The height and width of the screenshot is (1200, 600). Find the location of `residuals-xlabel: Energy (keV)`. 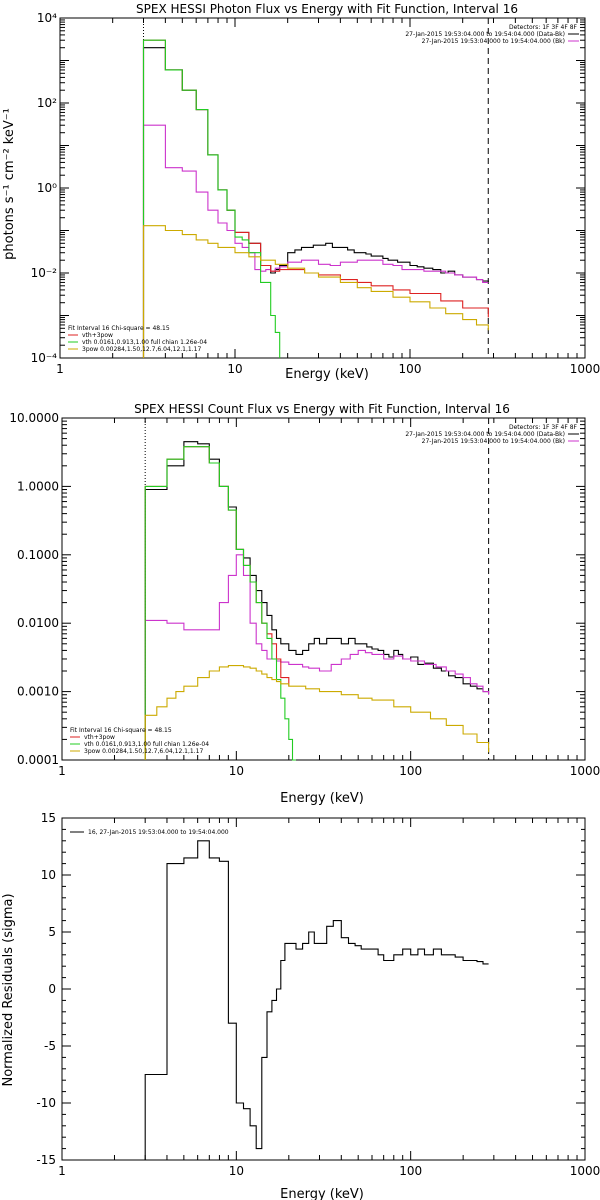

residuals-xlabel: Energy (keV) is located at coordinates (322, 1193).